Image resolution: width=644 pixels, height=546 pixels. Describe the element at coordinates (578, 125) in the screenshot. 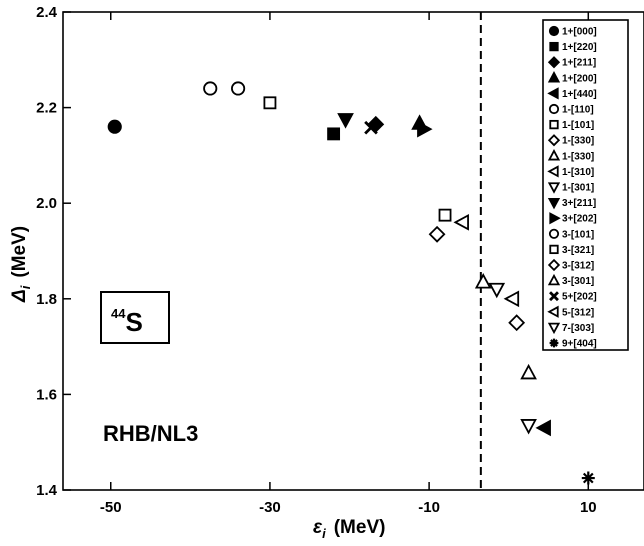

I see `legend-label: 1-[101]` at that location.